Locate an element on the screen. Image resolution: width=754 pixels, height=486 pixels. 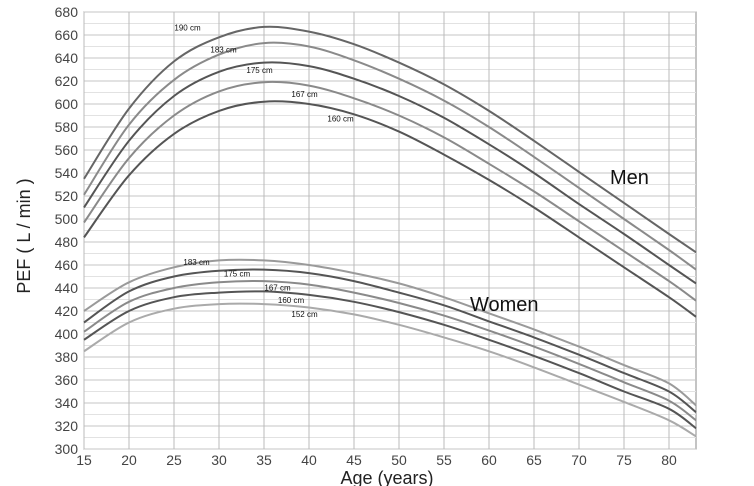
y-tick-label: 400 is located at coordinates (67, 334).